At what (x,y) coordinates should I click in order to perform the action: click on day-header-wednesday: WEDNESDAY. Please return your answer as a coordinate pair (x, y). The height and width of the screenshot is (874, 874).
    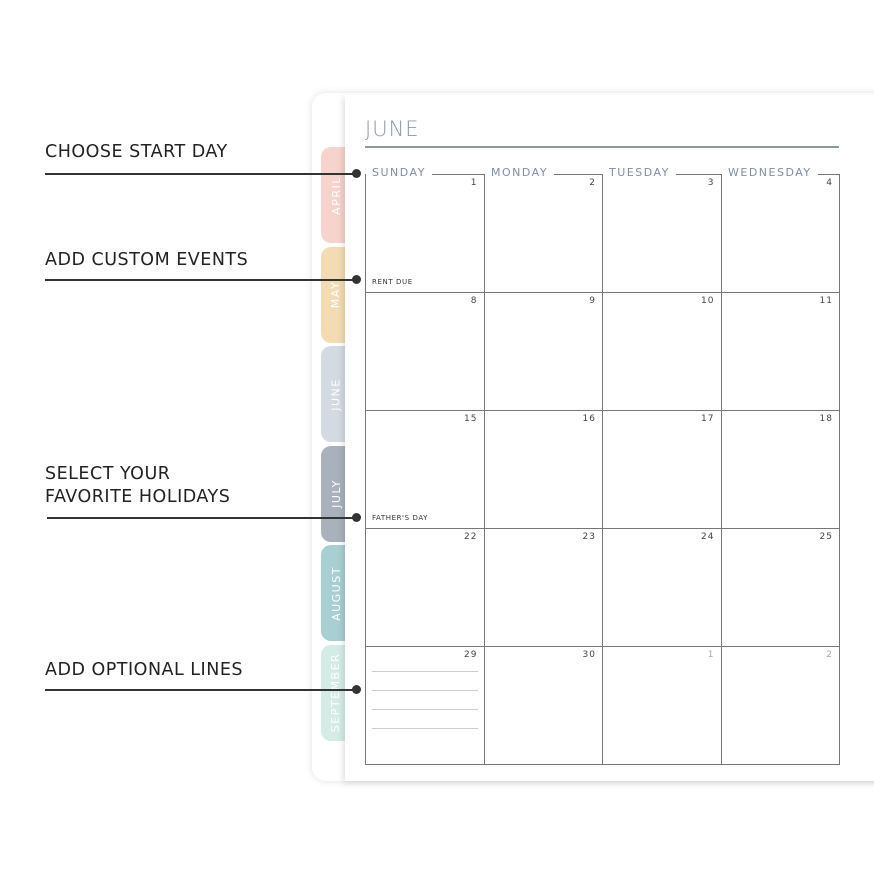
    Looking at the image, I should click on (770, 172).